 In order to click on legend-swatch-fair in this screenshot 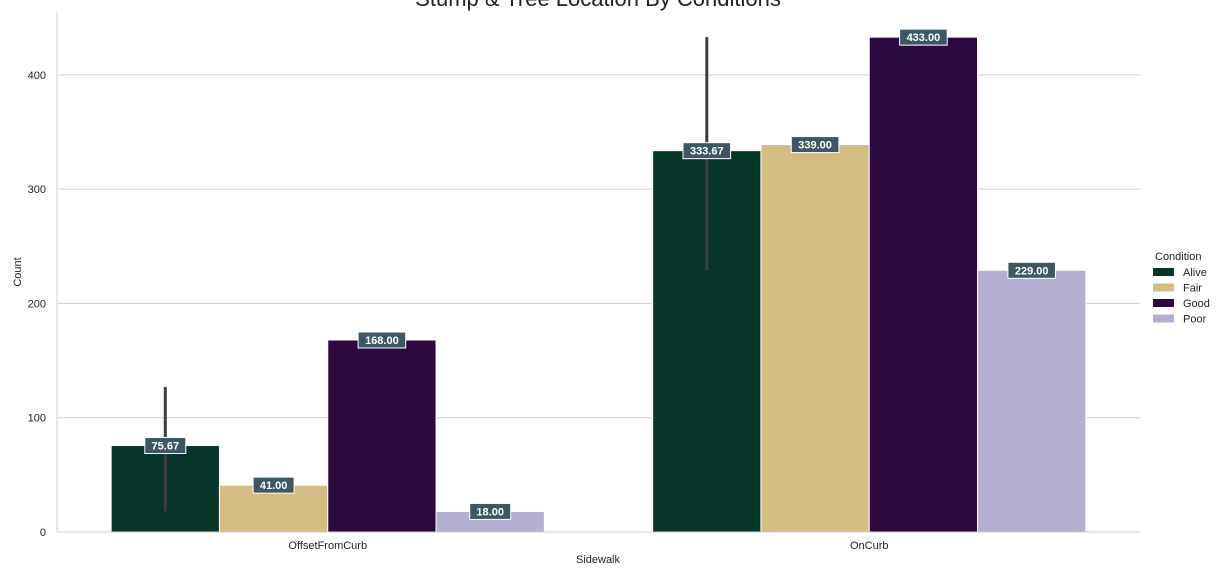, I will do `click(1163, 287)`.